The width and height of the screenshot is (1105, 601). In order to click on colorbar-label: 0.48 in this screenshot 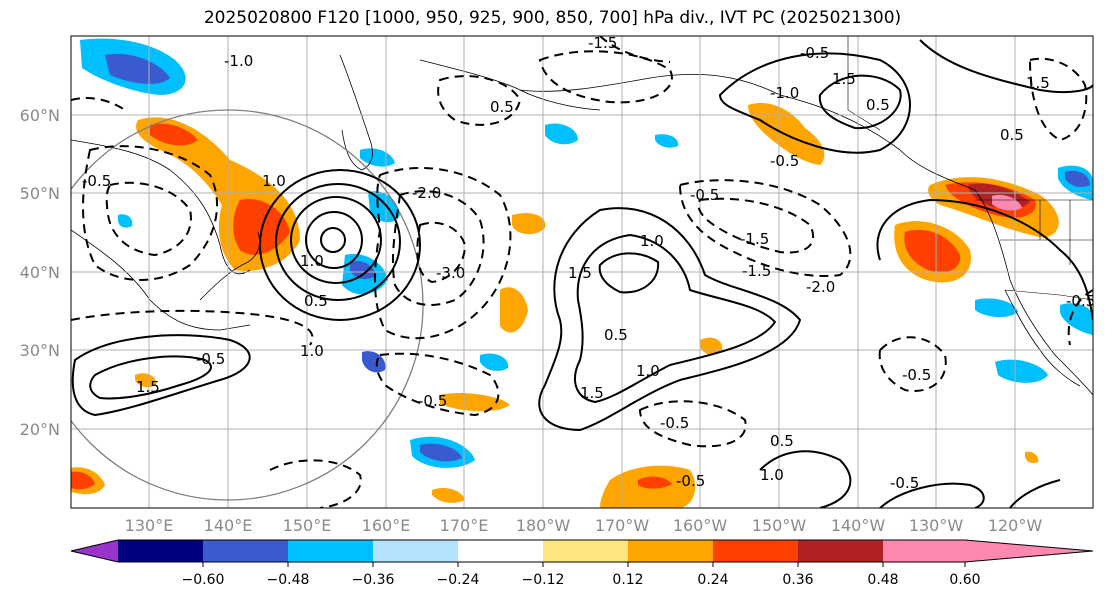, I will do `click(882, 580)`.